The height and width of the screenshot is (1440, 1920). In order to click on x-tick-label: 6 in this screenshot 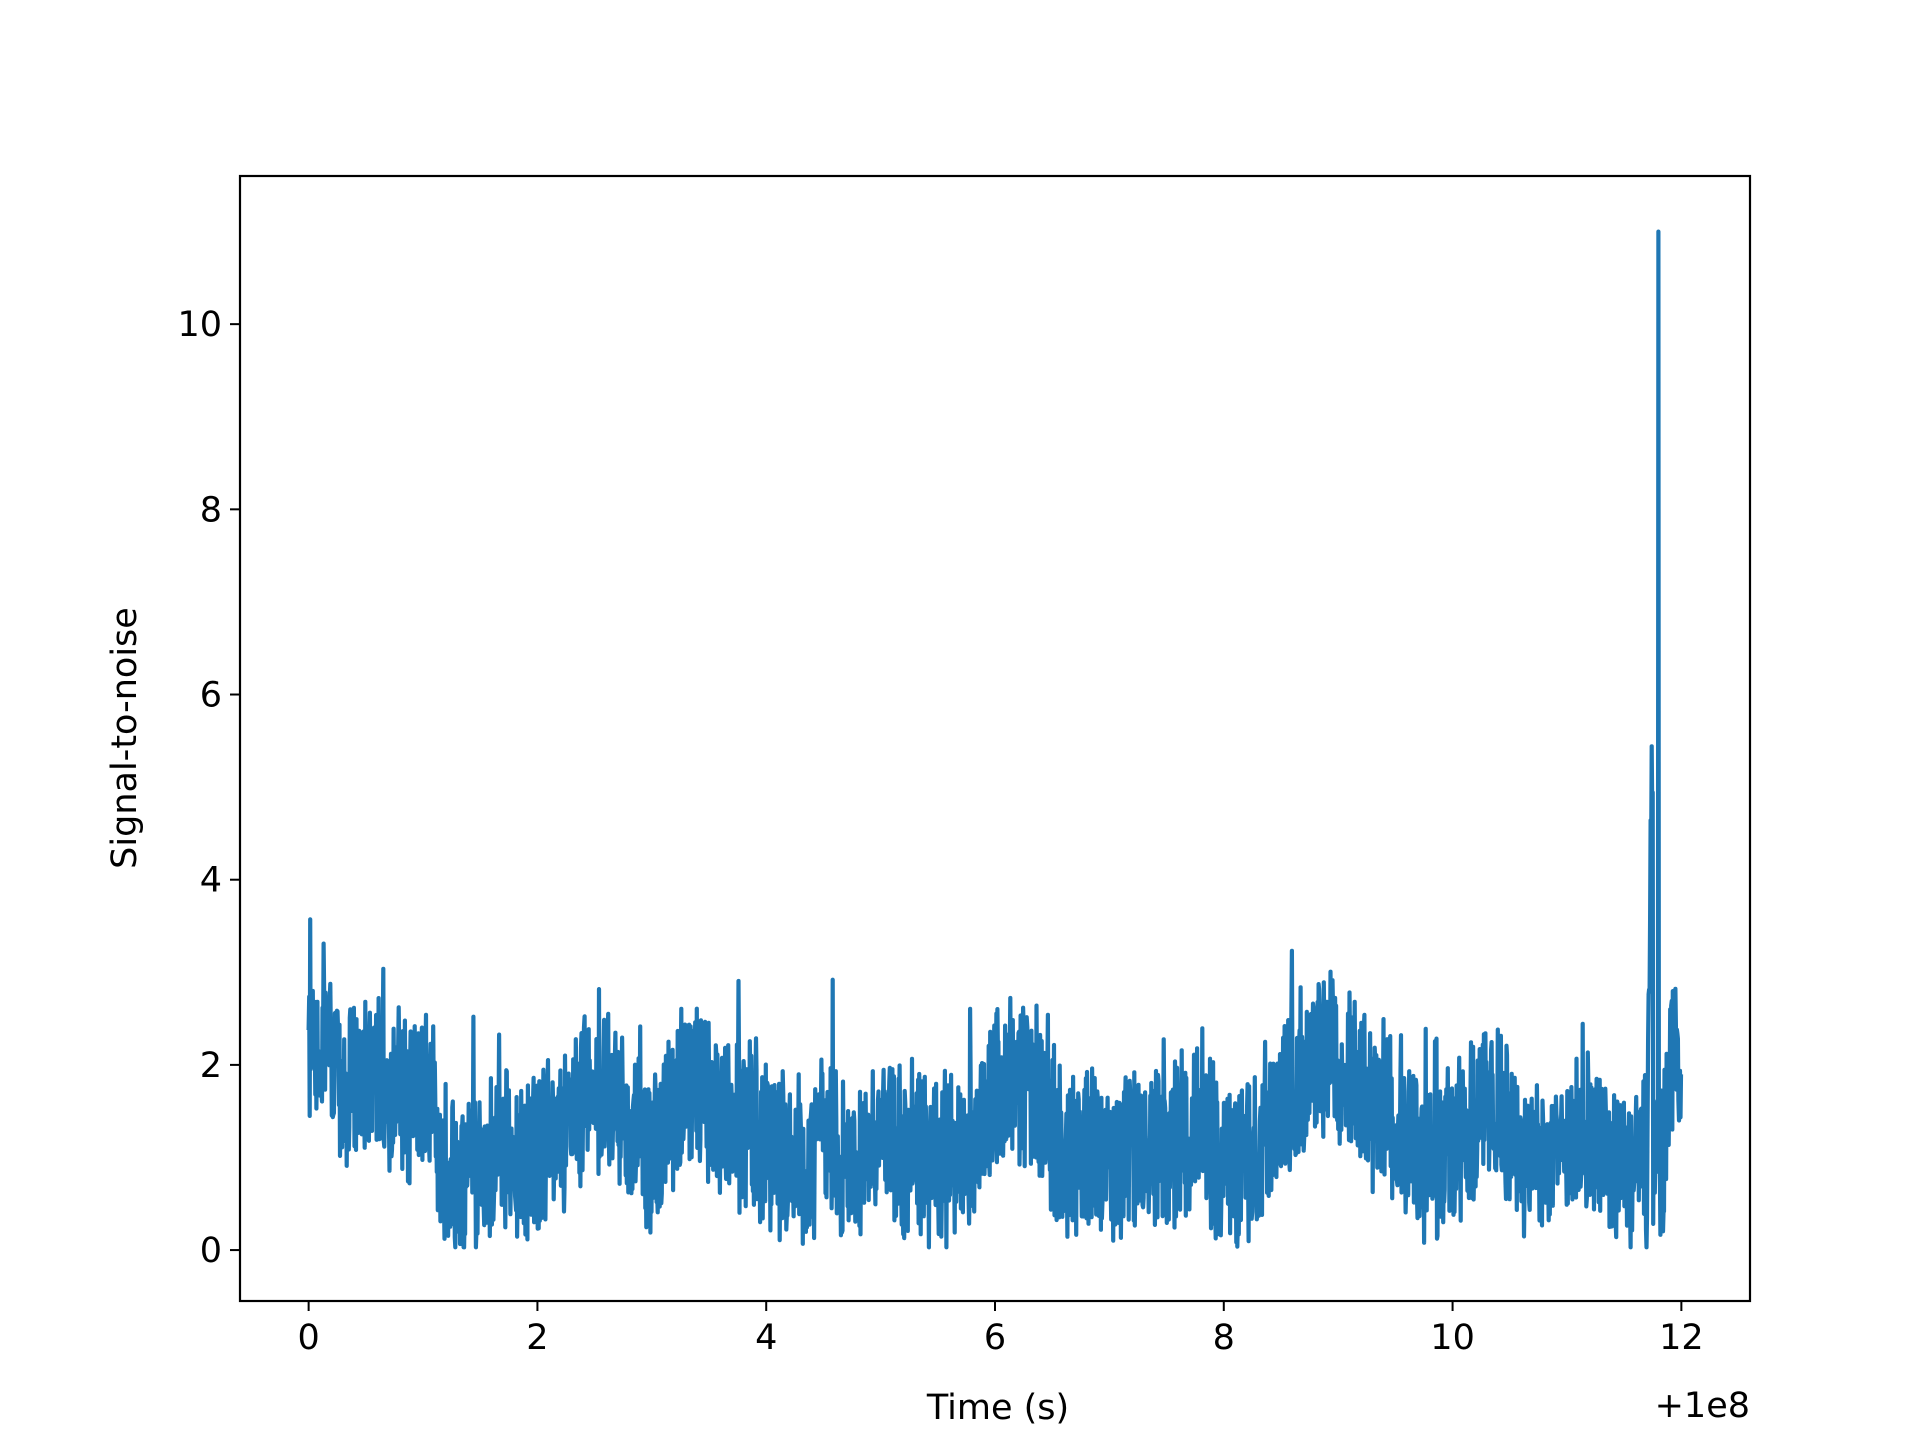, I will do `click(995, 1338)`.